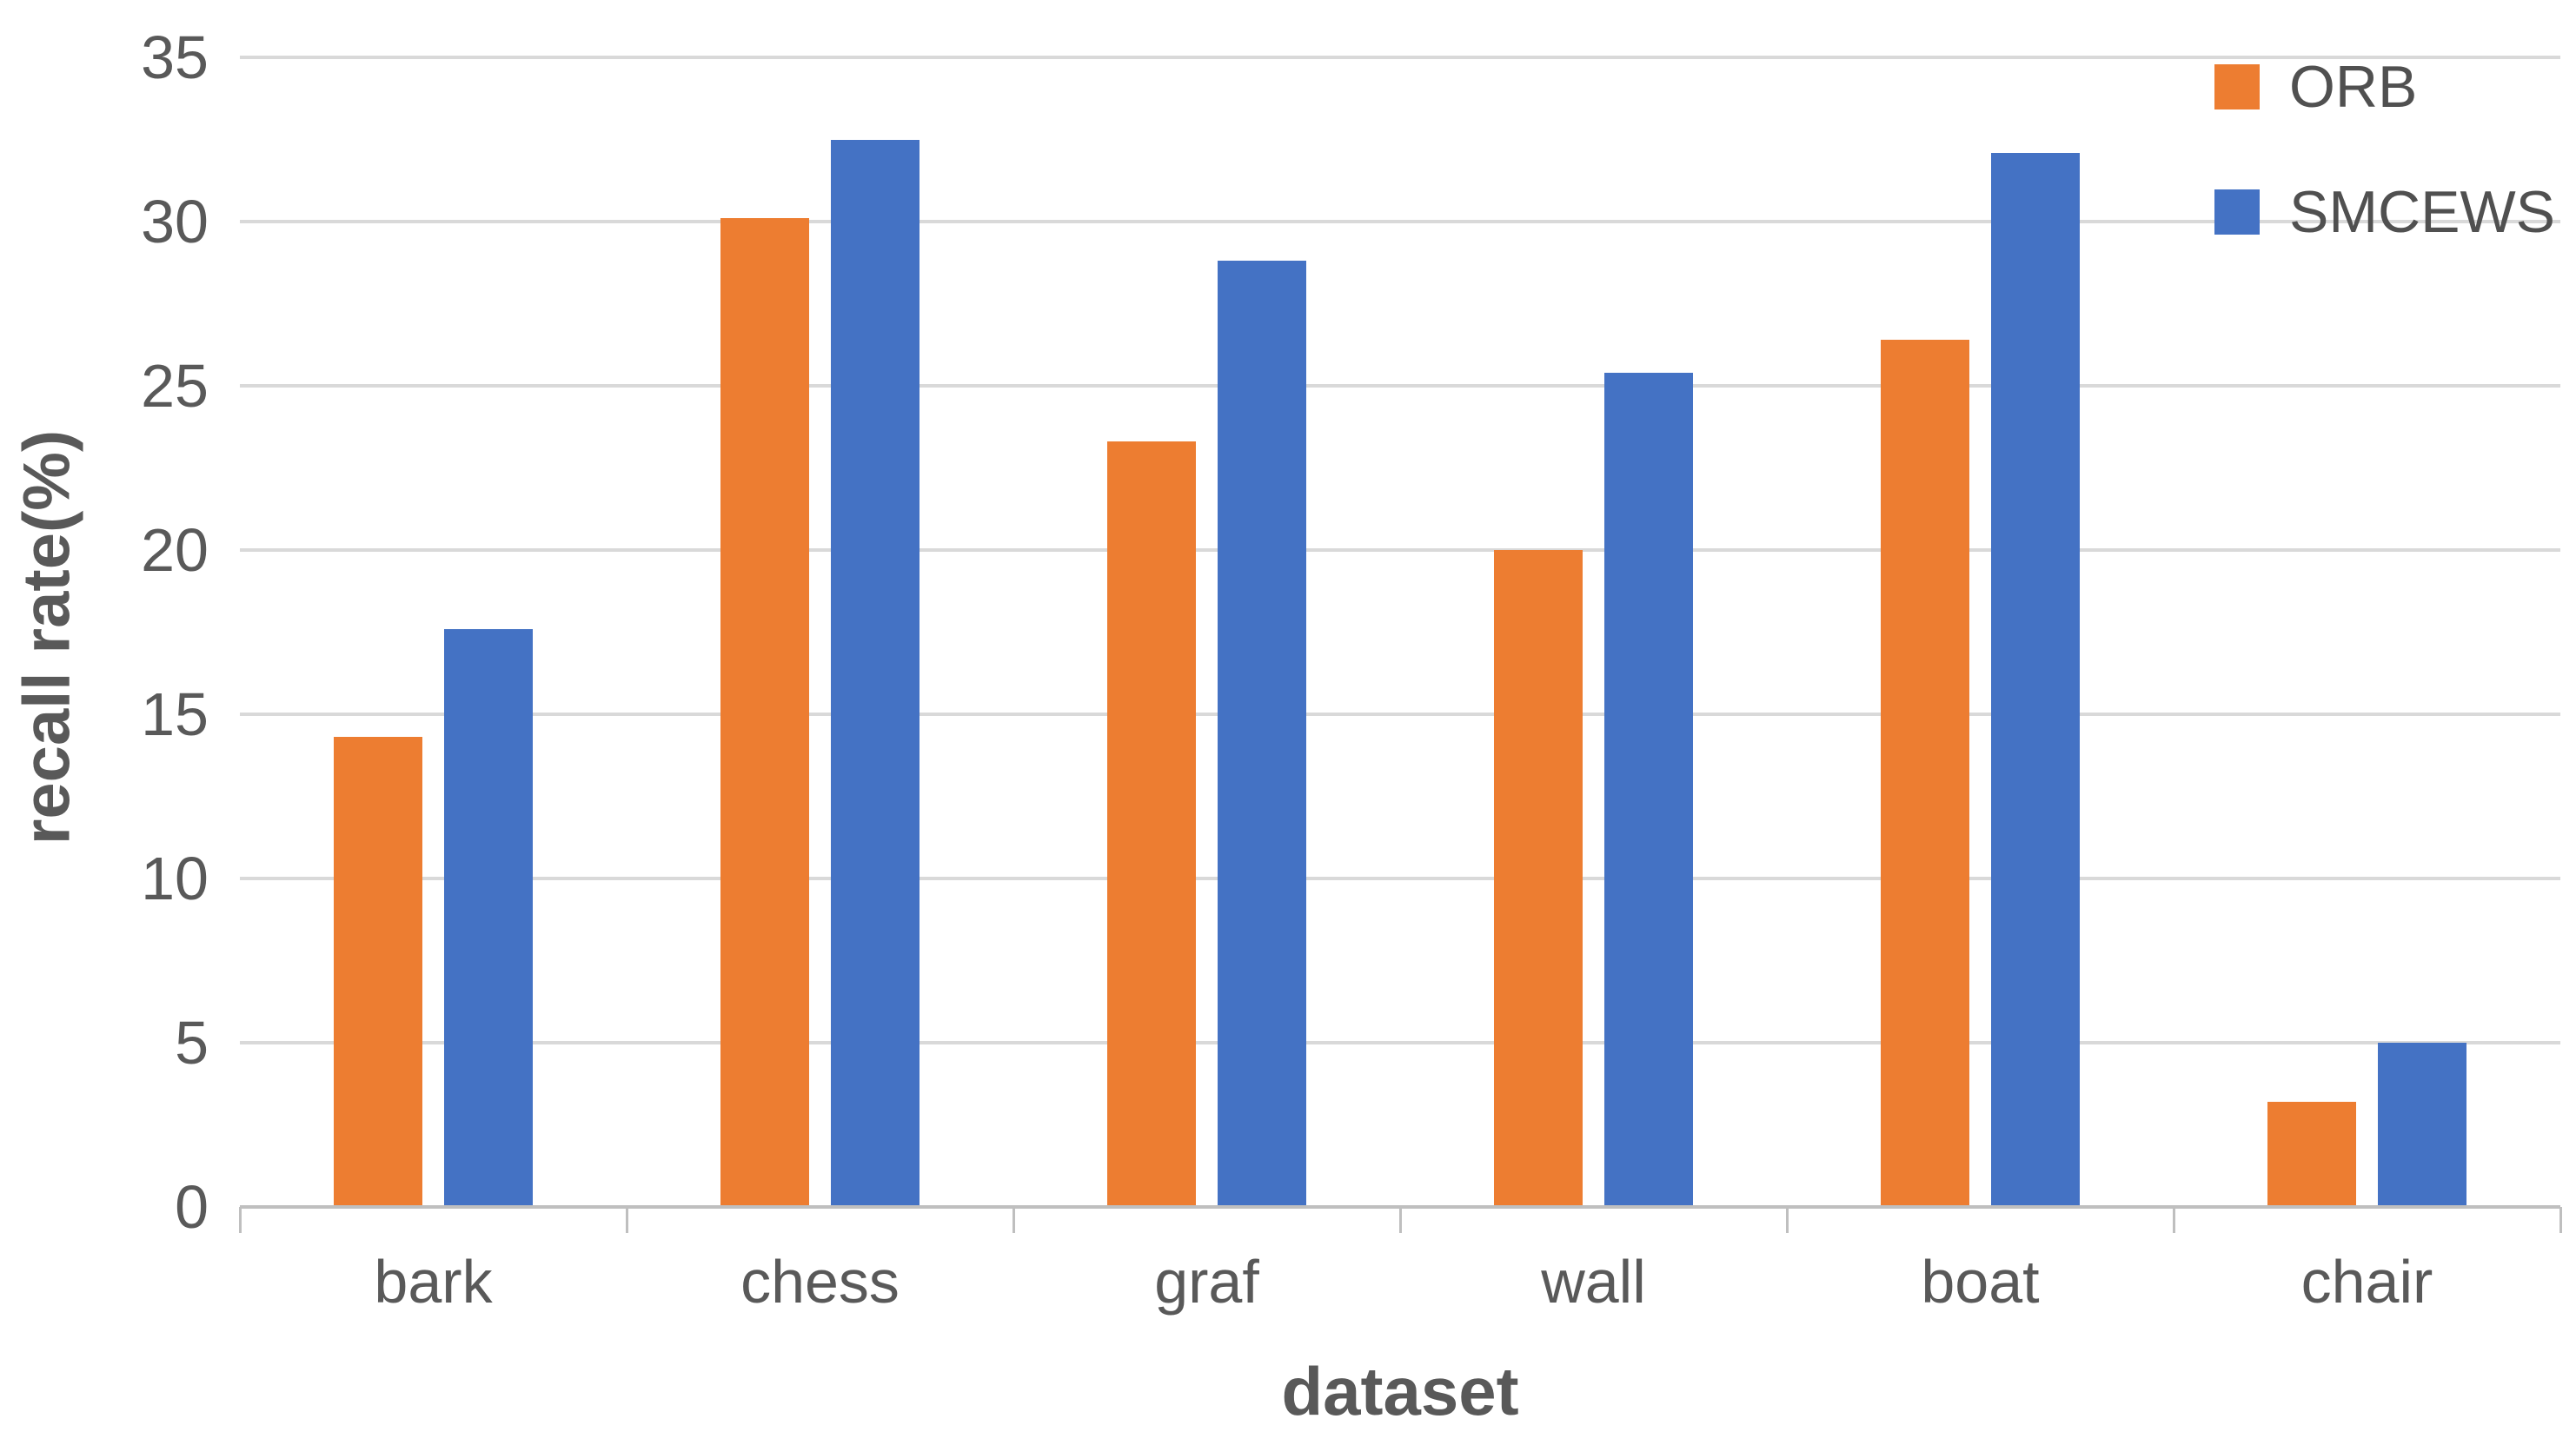 Image resolution: width=2576 pixels, height=1452 pixels. What do you see at coordinates (1593, 1282) in the screenshot?
I see `category-label-wall: wall` at bounding box center [1593, 1282].